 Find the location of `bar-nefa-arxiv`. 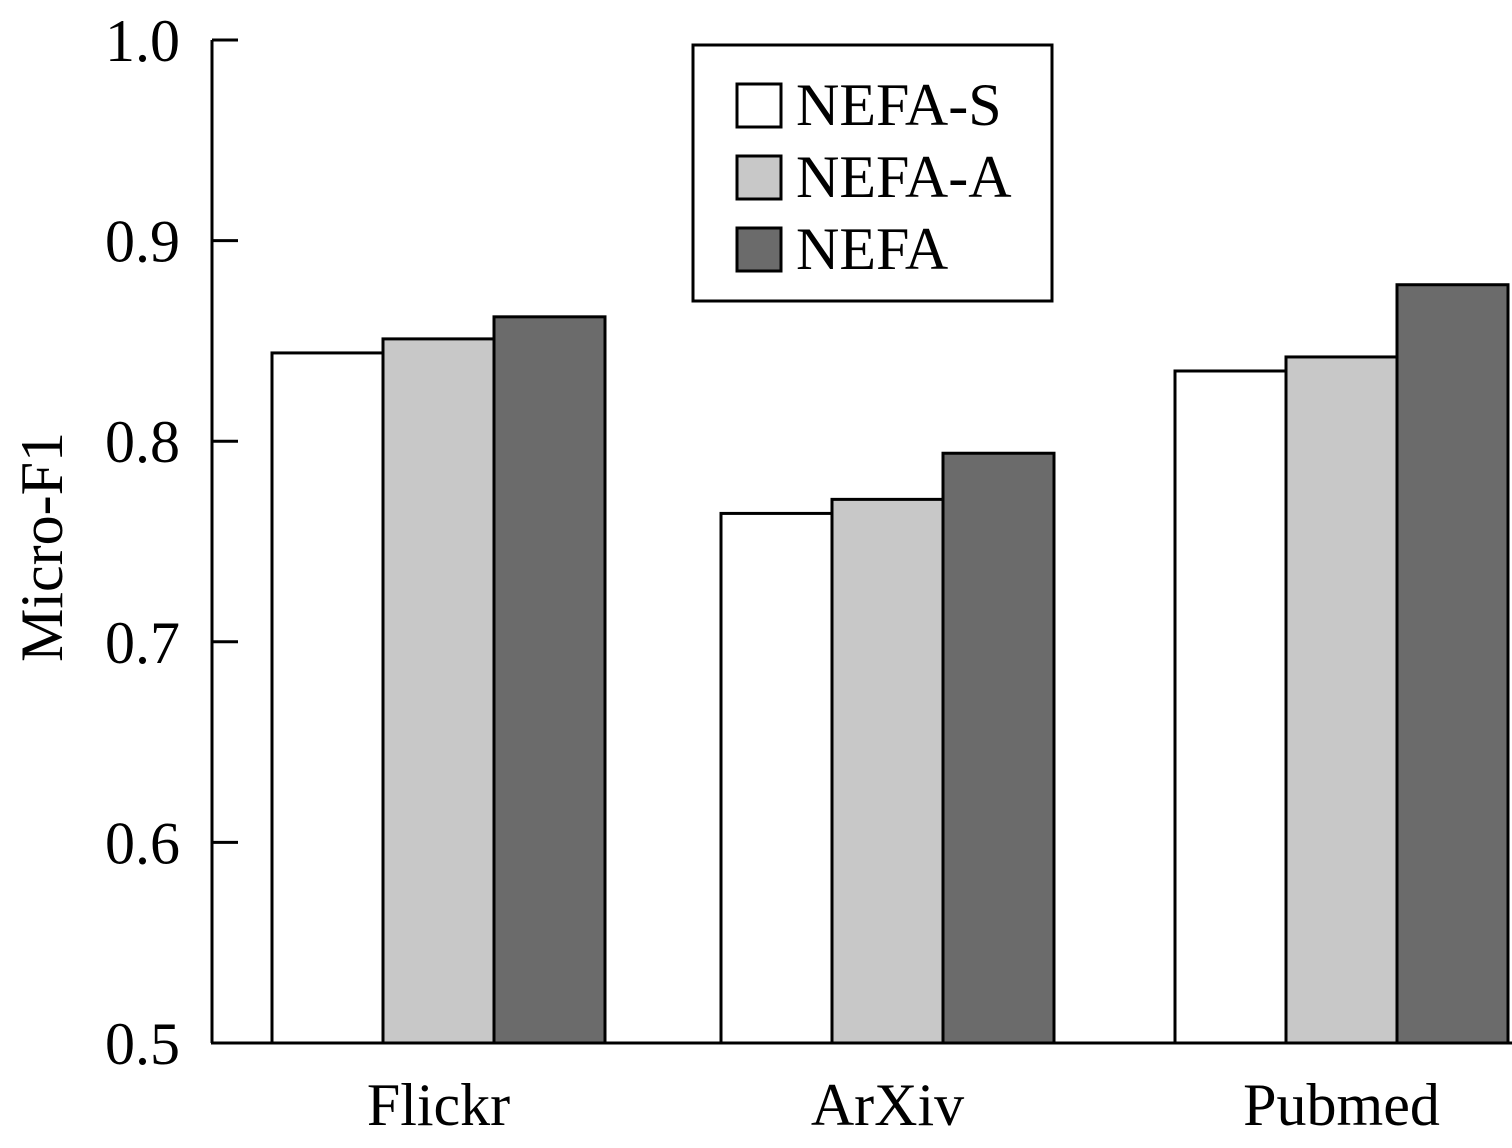

bar-nefa-arxiv is located at coordinates (998, 748).